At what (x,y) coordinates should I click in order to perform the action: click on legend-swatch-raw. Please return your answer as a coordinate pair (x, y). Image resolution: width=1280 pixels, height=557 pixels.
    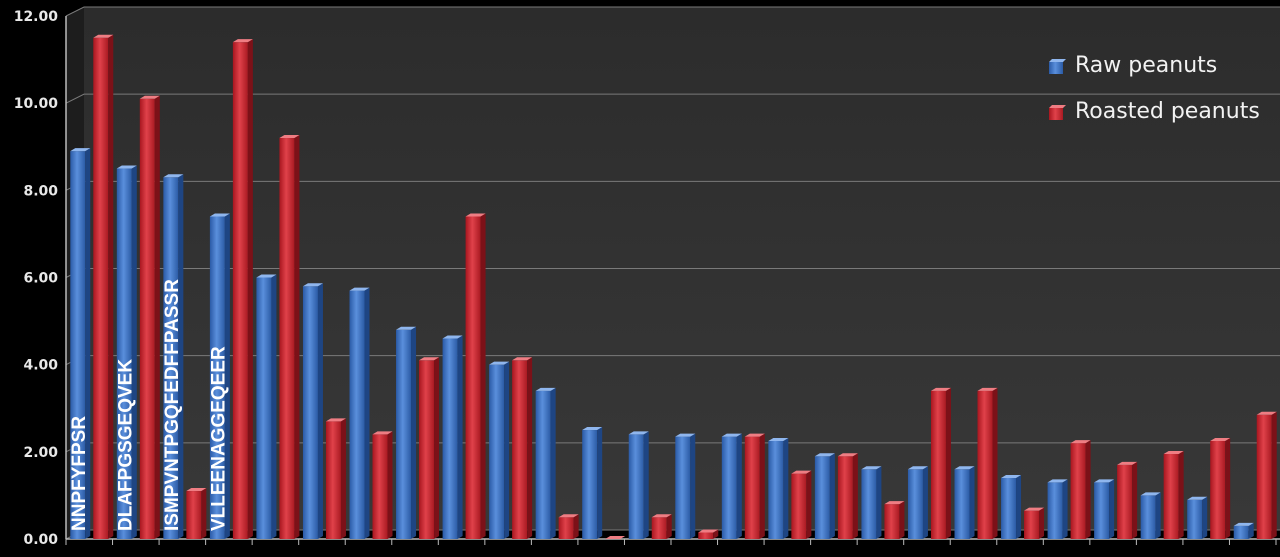
    Looking at the image, I should click on (1057, 66).